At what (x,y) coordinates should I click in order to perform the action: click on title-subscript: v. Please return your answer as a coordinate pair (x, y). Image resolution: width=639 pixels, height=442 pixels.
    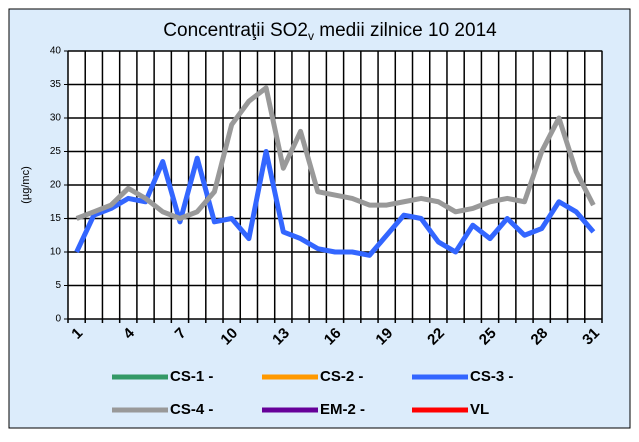
    Looking at the image, I should click on (311, 36).